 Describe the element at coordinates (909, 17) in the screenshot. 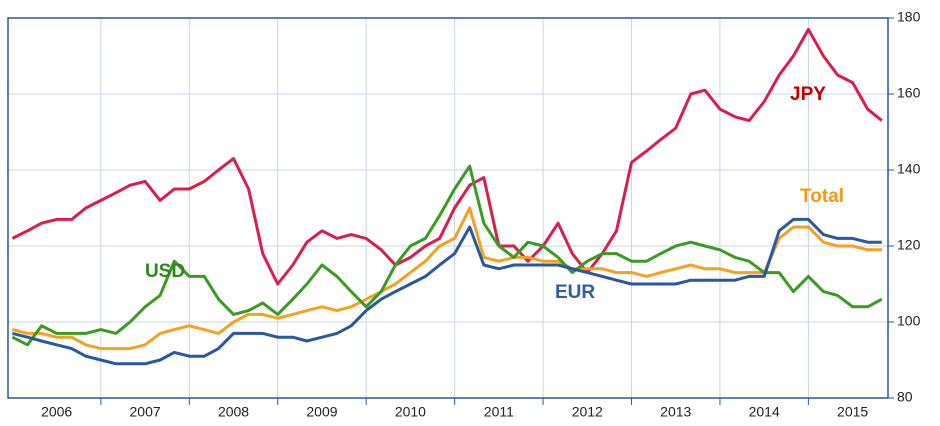

I see `y-tick-label: 180` at that location.